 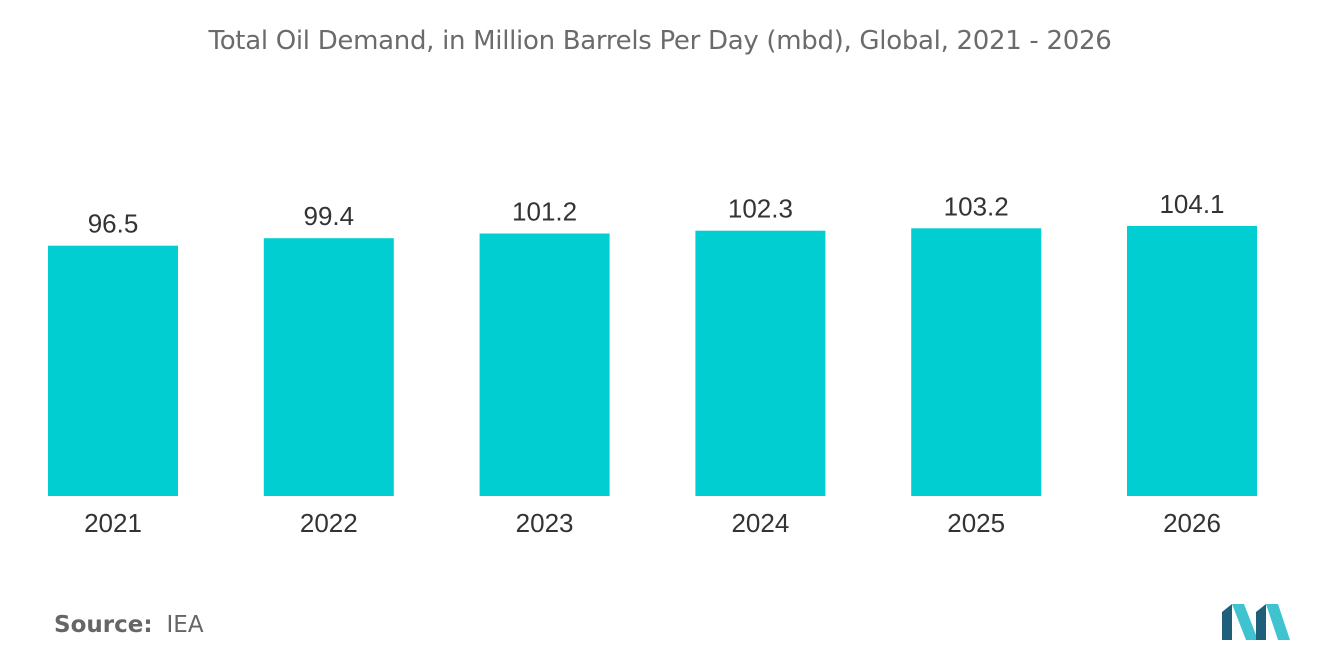 What do you see at coordinates (544, 212) in the screenshot?
I see `data-label-2023: 101.2` at bounding box center [544, 212].